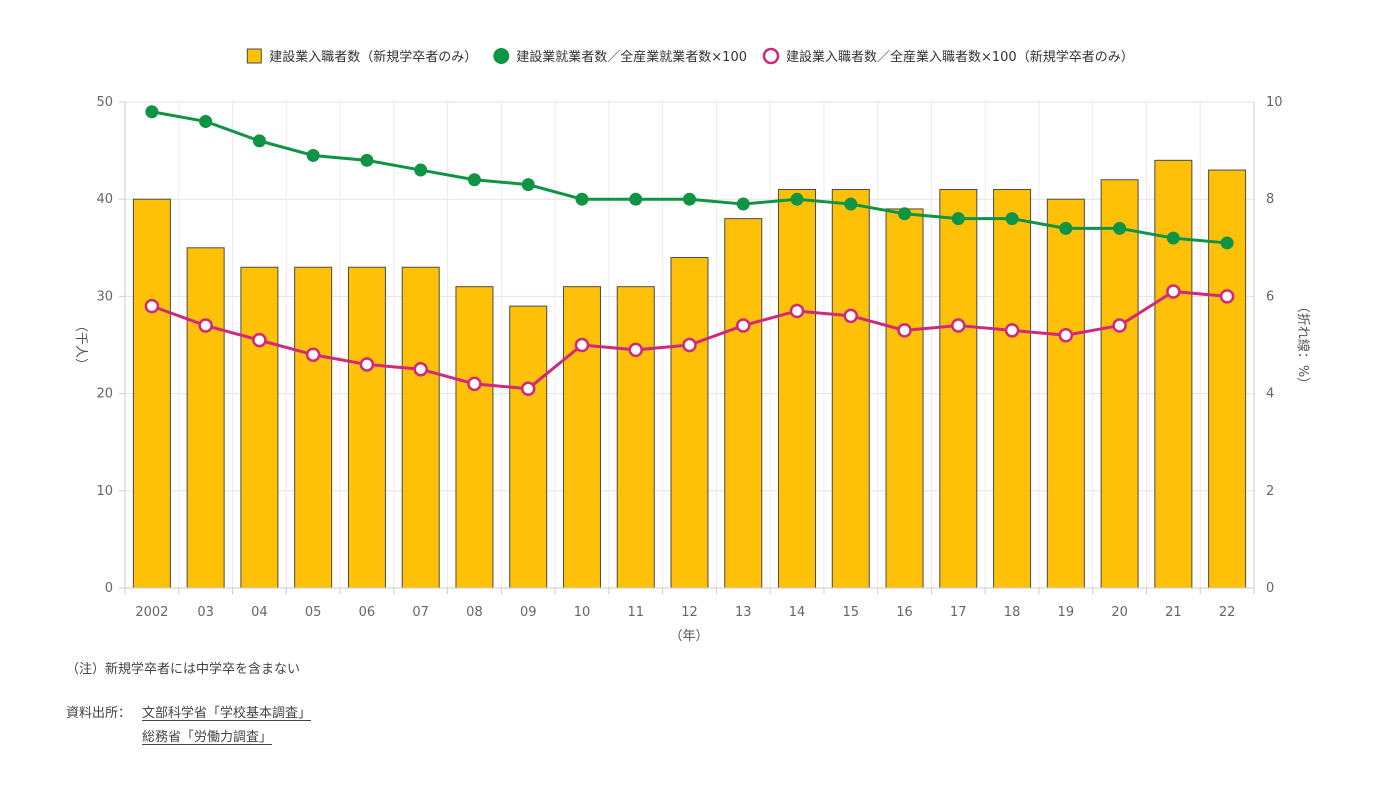  Describe the element at coordinates (688, 636) in the screenshot. I see `x-axis-title: （年）` at that location.